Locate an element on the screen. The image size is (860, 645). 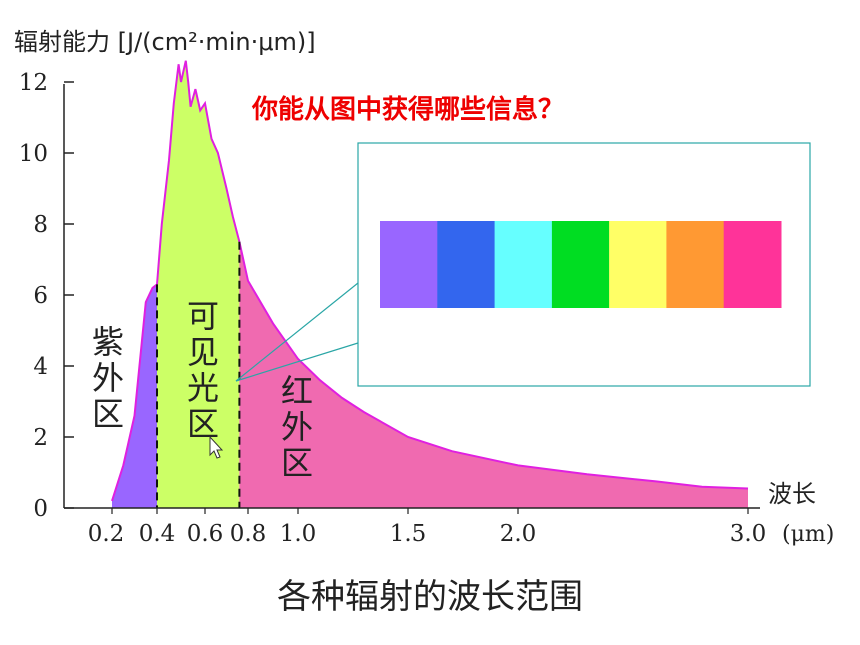
cursor-icon is located at coordinates (216, 447).